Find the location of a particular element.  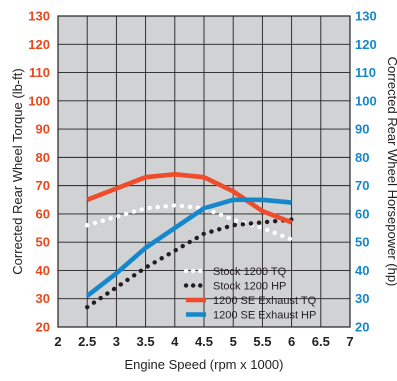

y-tick-label-right-3: 50 is located at coordinates (362, 242).